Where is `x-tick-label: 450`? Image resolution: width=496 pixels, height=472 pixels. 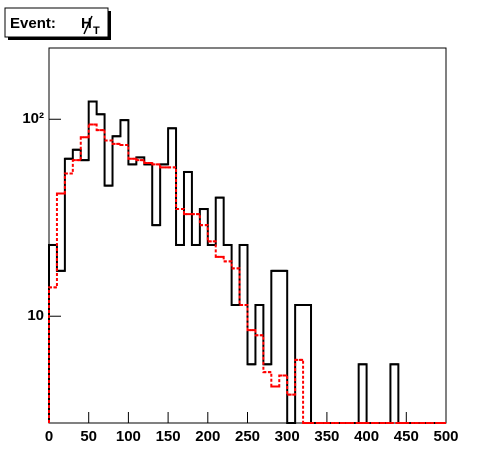
x-tick-label: 450 is located at coordinates (406, 436).